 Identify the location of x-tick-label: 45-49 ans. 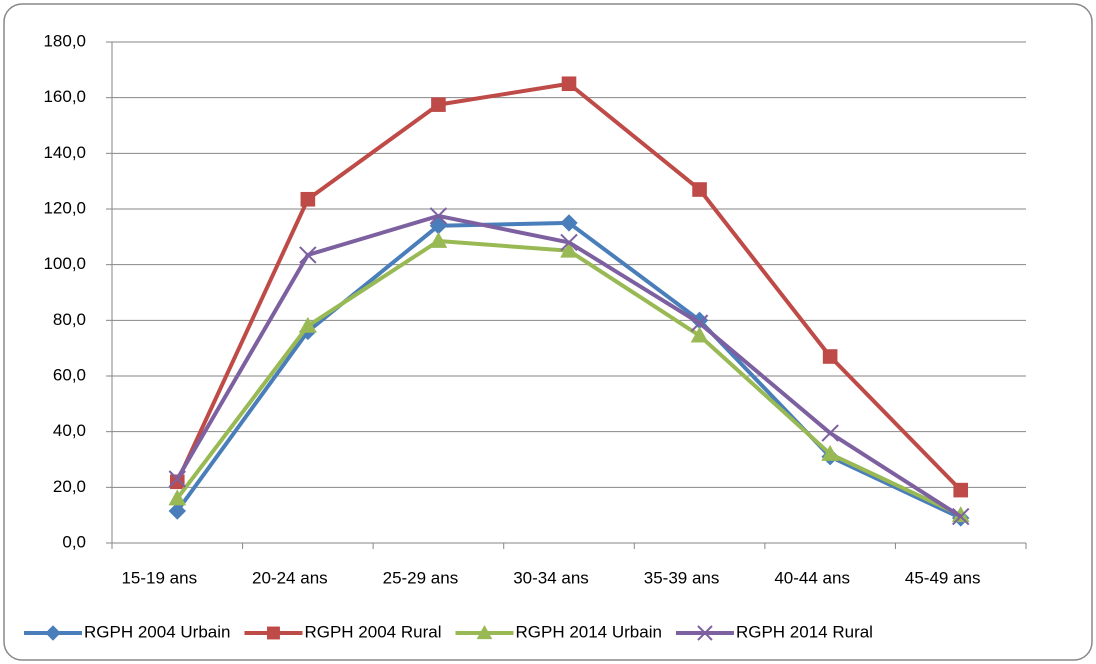
(943, 577).